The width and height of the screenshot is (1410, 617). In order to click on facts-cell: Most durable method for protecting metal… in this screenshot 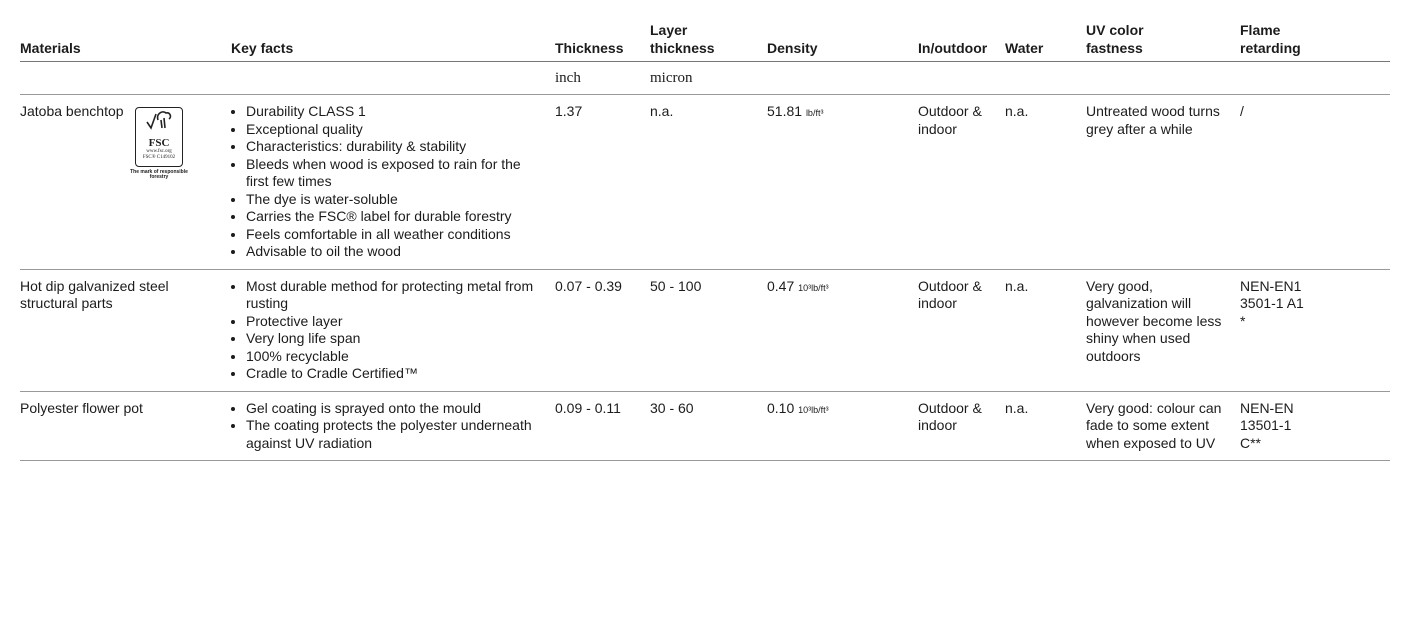, I will do `click(393, 330)`.